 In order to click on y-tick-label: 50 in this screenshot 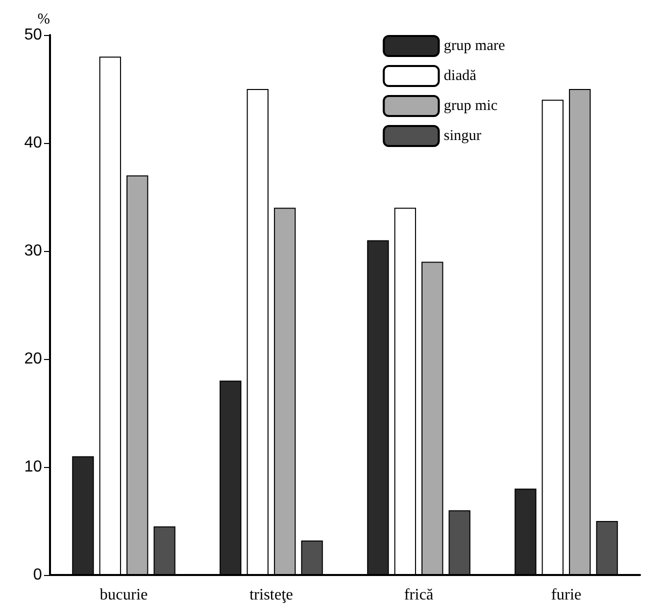, I will do `click(33, 35)`.